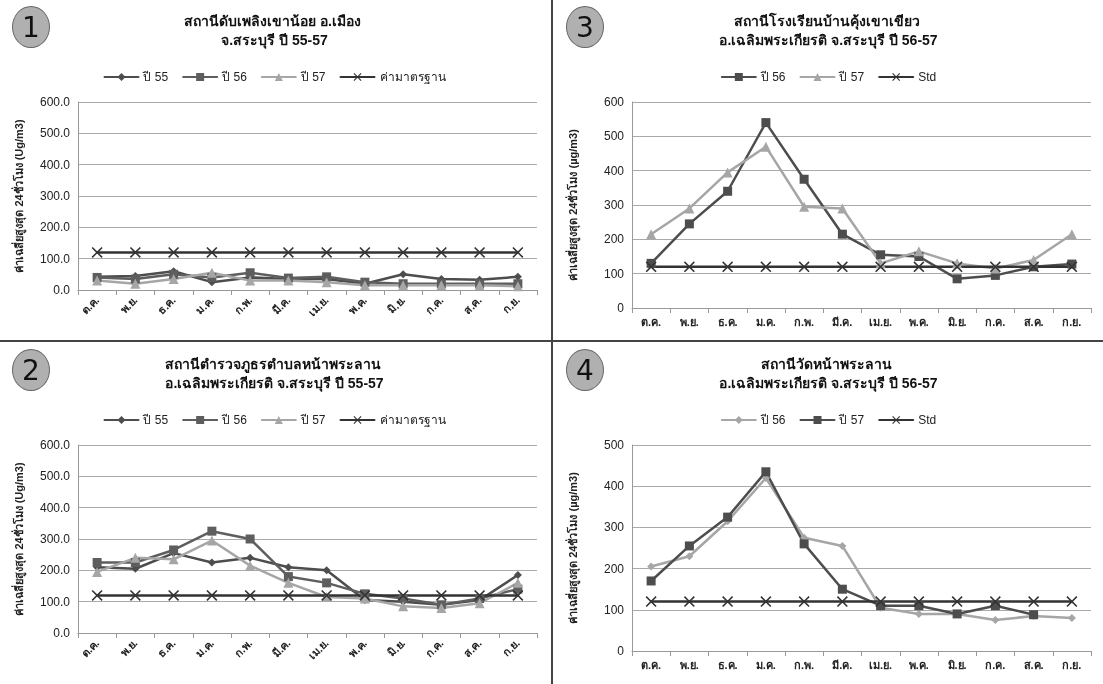 Image resolution: width=1103 pixels, height=684 pixels. I want to click on number-badge: 2, so click(31, 370).